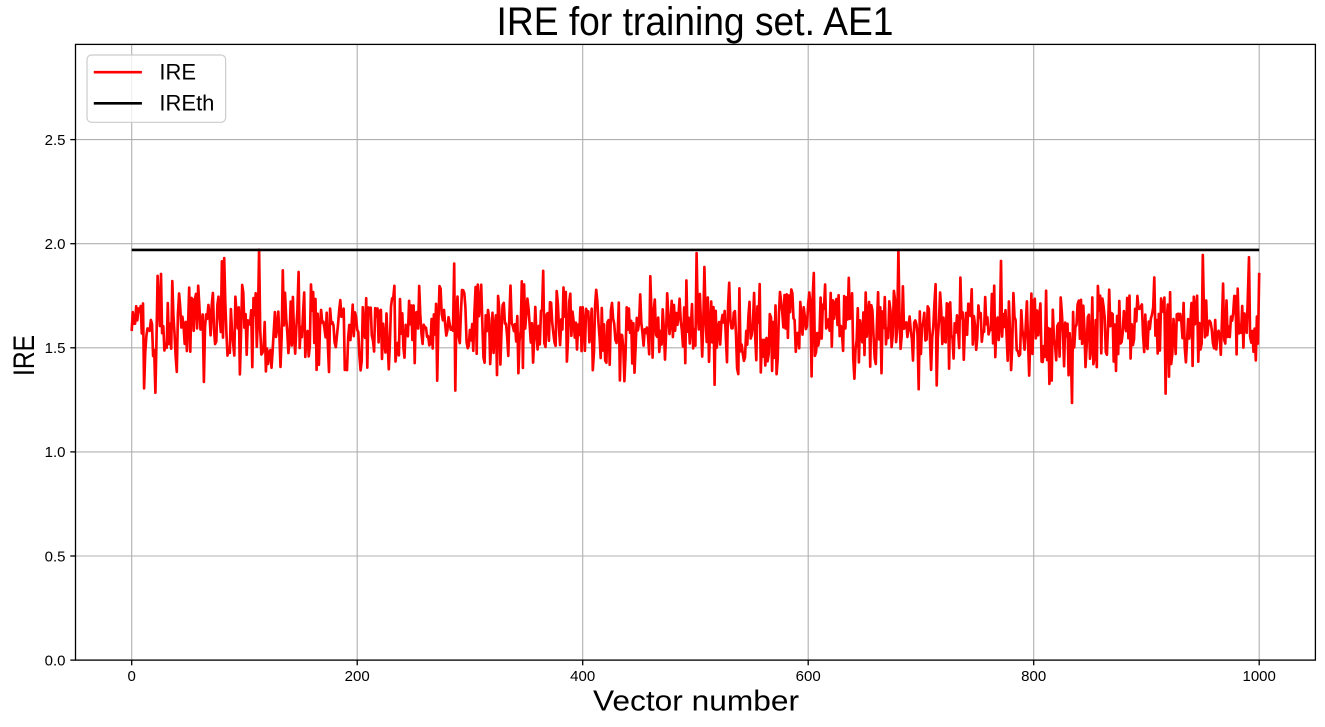 This screenshot has height=727, width=1325. Describe the element at coordinates (696, 702) in the screenshot. I see `svg-text: Vector number` at that location.